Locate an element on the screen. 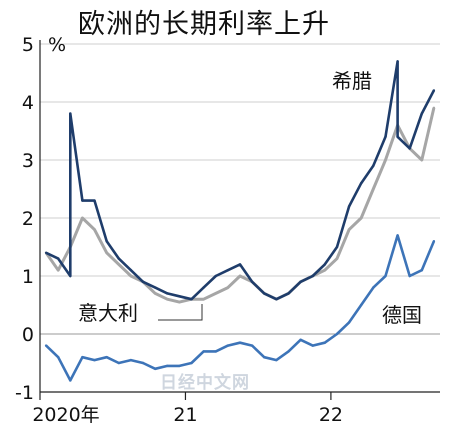  y-tick-label: 1 is located at coordinates (28, 277).